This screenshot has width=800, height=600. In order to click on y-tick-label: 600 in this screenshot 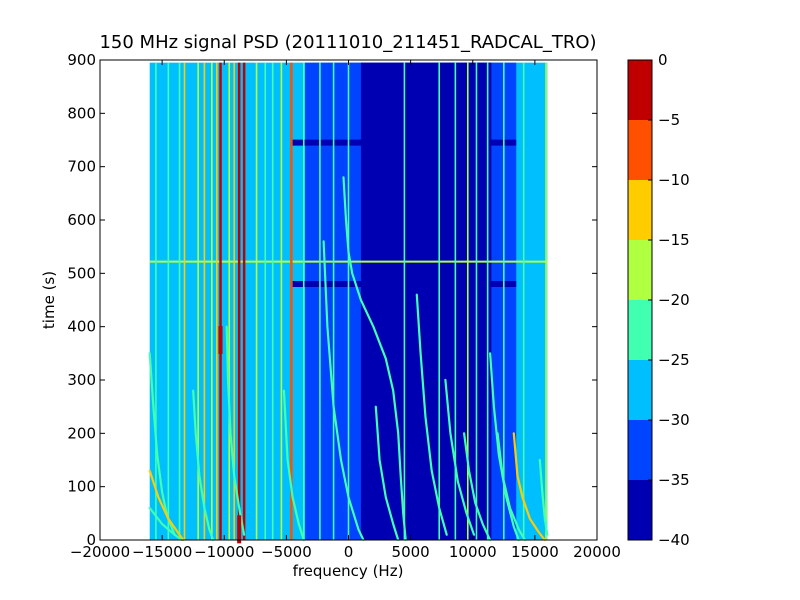, I will do `click(81, 220)`.